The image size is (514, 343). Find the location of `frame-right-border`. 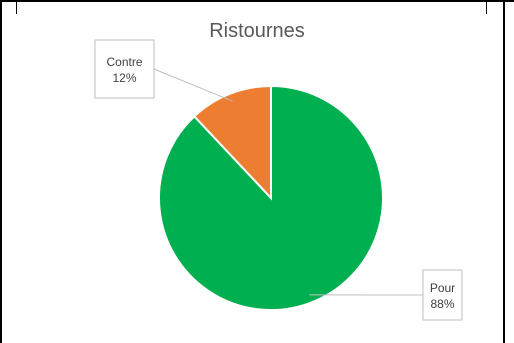

frame-right-border is located at coordinates (504, 171).